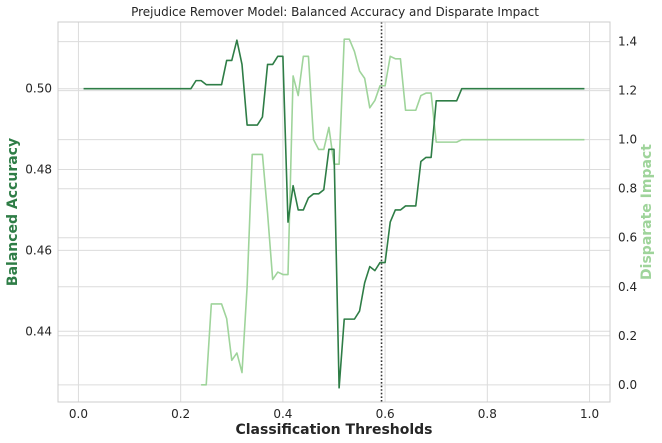 This screenshot has height=443, width=662. Describe the element at coordinates (38, 210) in the screenshot. I see `y-left-tick-labels: 0.44 0.46 0.48 0.50` at that location.